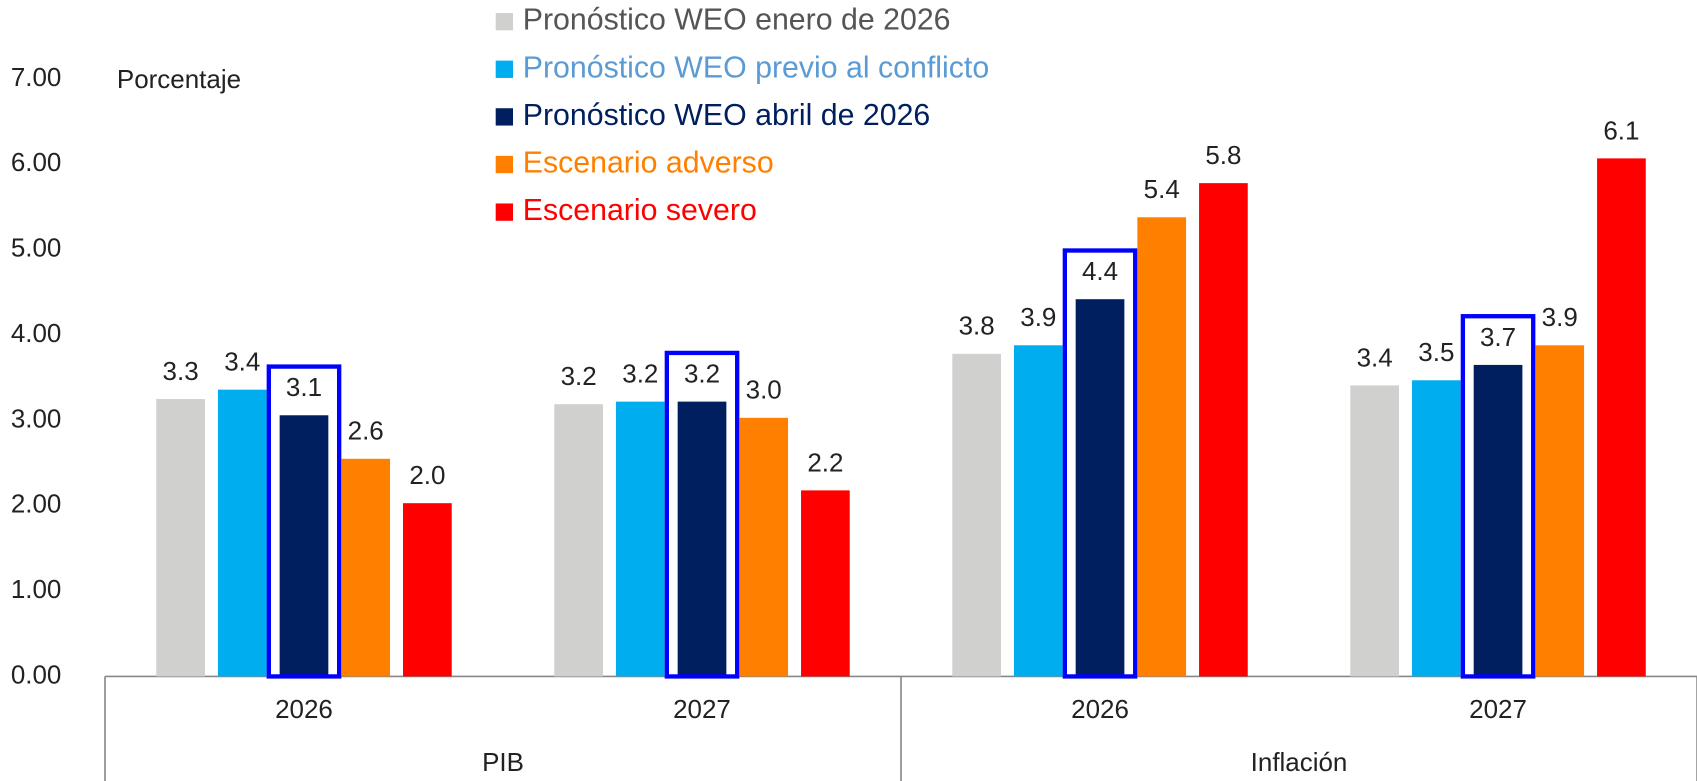  I want to click on legend-label: Pronóstico WEO enero de 2026, so click(737, 20).